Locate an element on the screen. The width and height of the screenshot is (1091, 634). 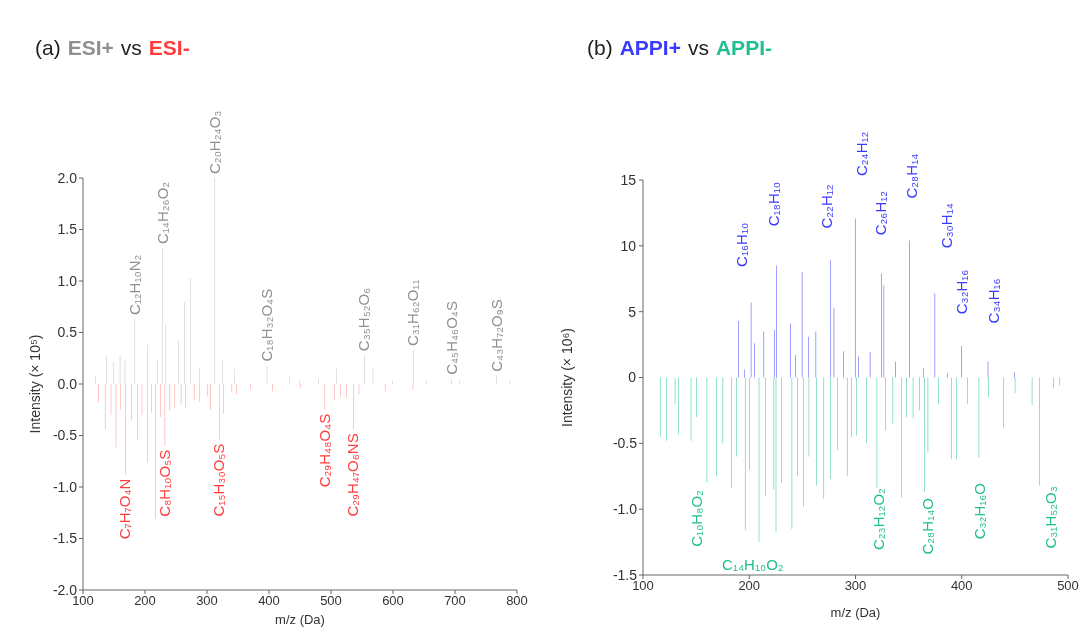
chart-title: (b) APPI+ vs APPI- is located at coordinates (679, 47).